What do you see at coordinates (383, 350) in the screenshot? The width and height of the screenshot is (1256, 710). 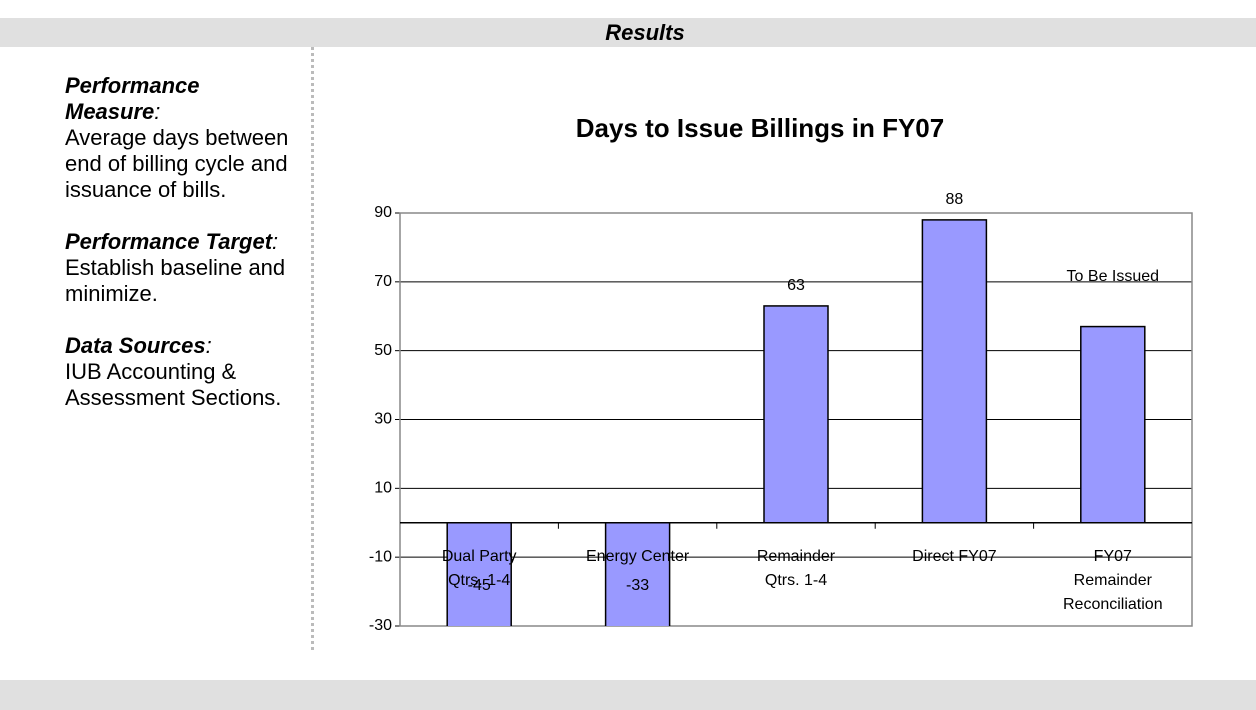 I see `y-tick-label: 50` at bounding box center [383, 350].